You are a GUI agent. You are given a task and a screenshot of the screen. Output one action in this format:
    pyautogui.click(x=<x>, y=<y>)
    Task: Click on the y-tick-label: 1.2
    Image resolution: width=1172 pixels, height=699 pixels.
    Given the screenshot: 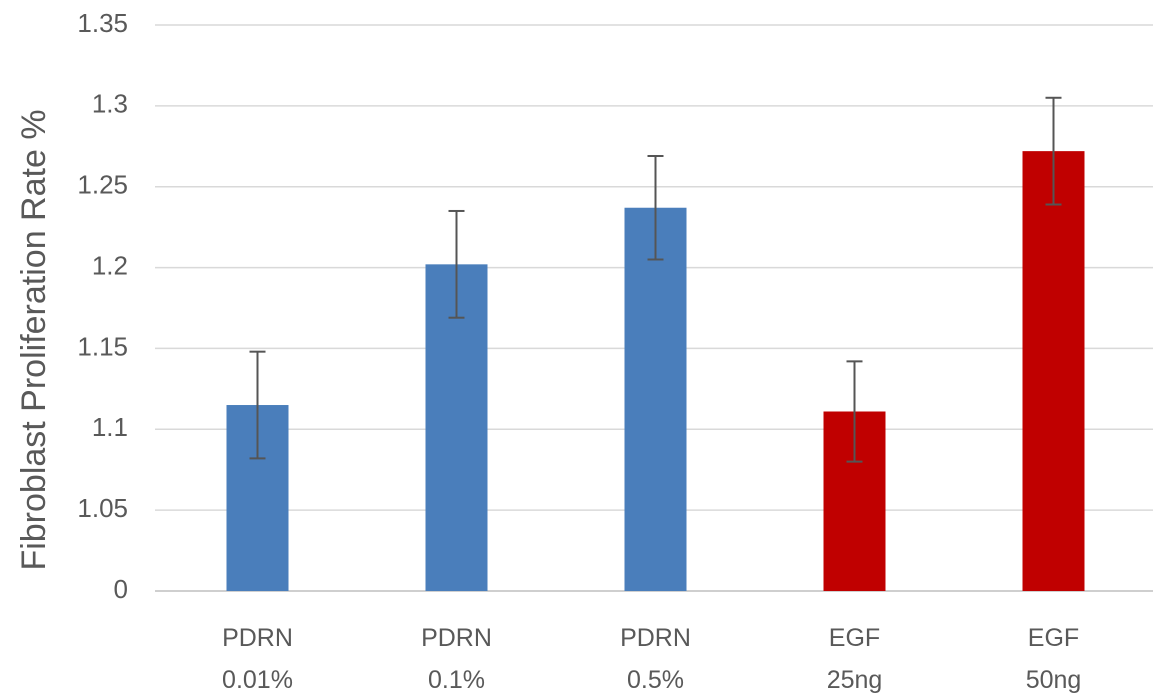 What is the action you would take?
    pyautogui.click(x=110, y=265)
    